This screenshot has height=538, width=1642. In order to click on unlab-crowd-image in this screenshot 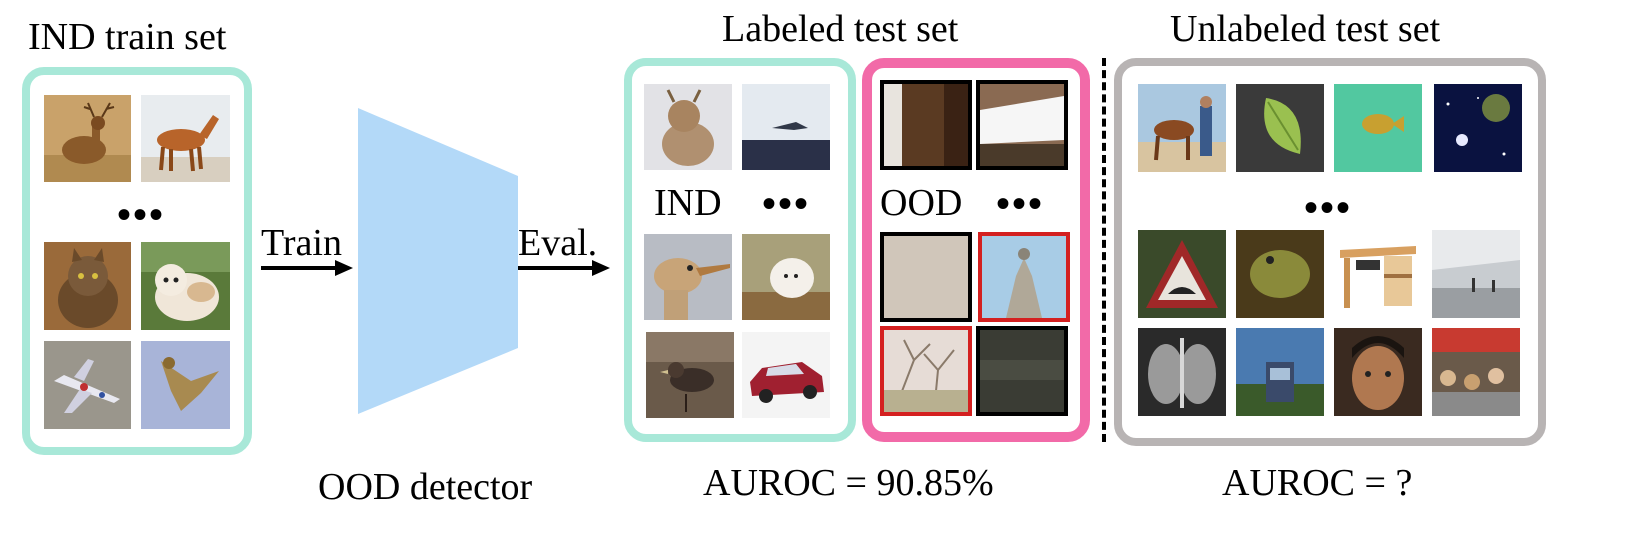, I will do `click(1476, 372)`.